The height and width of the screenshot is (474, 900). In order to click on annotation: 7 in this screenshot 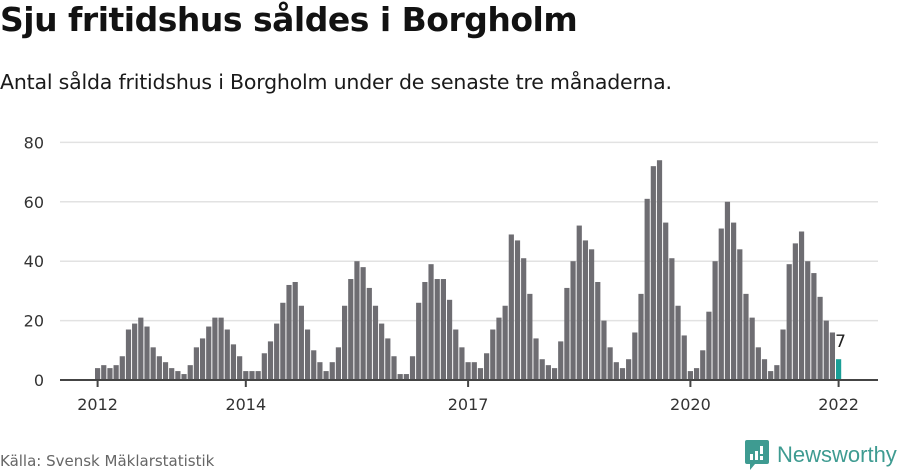, I will do `click(840, 342)`.